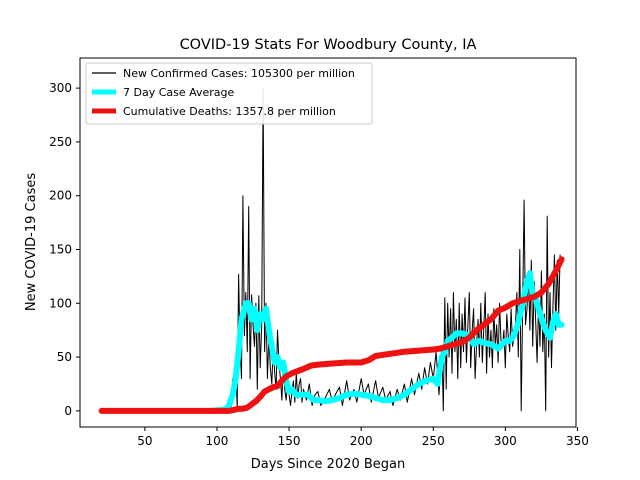 The image size is (640, 480). What do you see at coordinates (361, 441) in the screenshot?
I see `x-tick-label: 200` at bounding box center [361, 441].